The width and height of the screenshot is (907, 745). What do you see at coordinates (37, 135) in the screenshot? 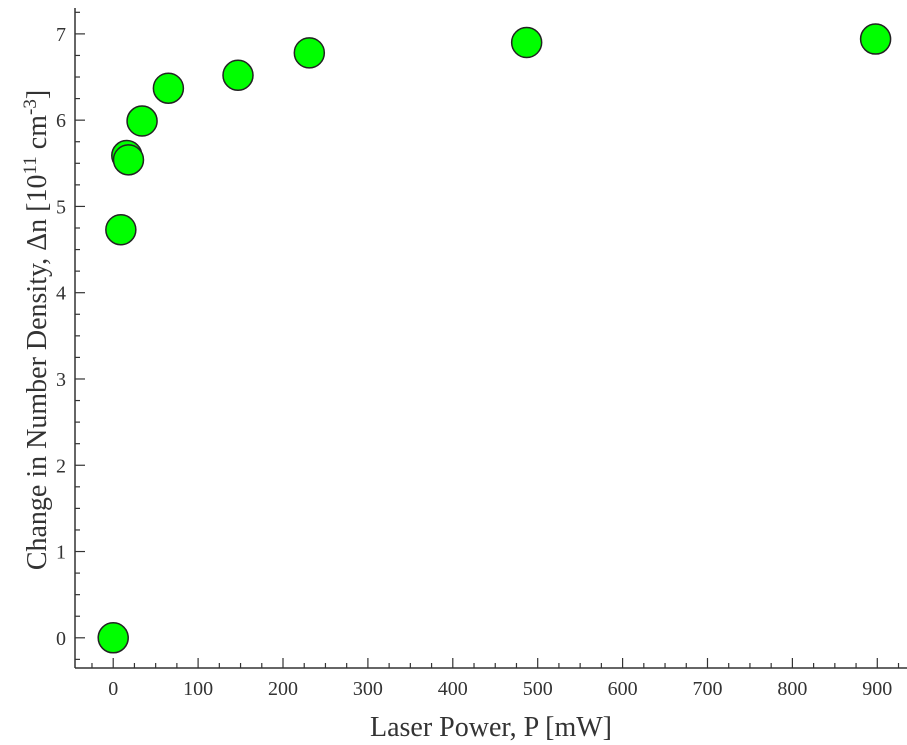
I see `y-axis-label-mid: cm` at bounding box center [37, 135].